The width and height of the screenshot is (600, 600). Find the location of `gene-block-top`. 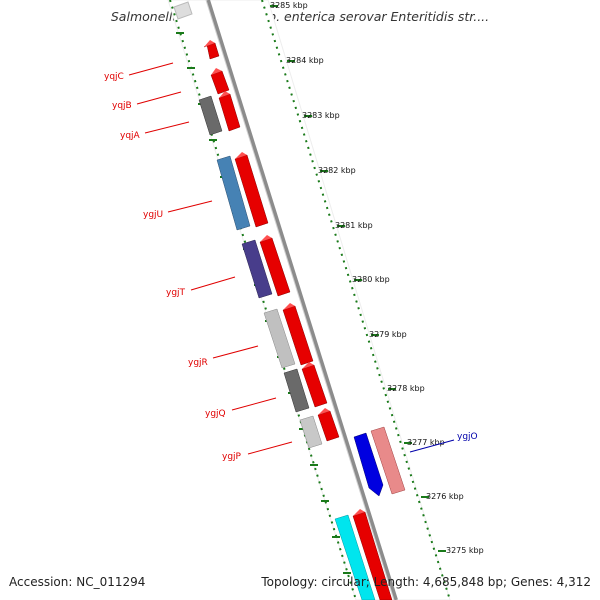

gene-block-top is located at coordinates (183, 10).